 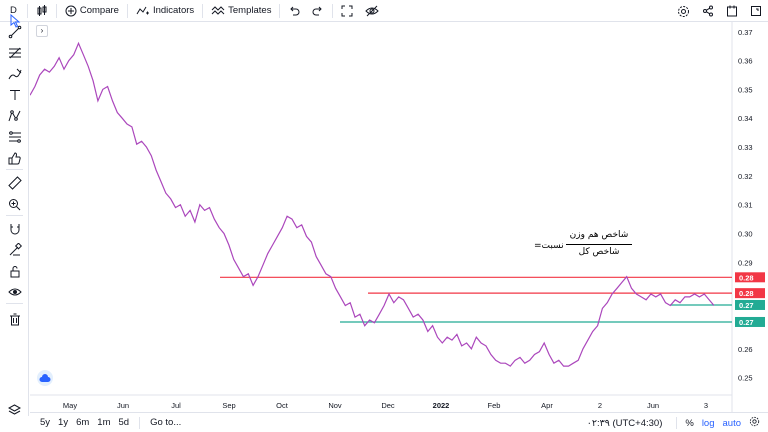 I want to click on x-tick-label: Apr, so click(x=547, y=405).